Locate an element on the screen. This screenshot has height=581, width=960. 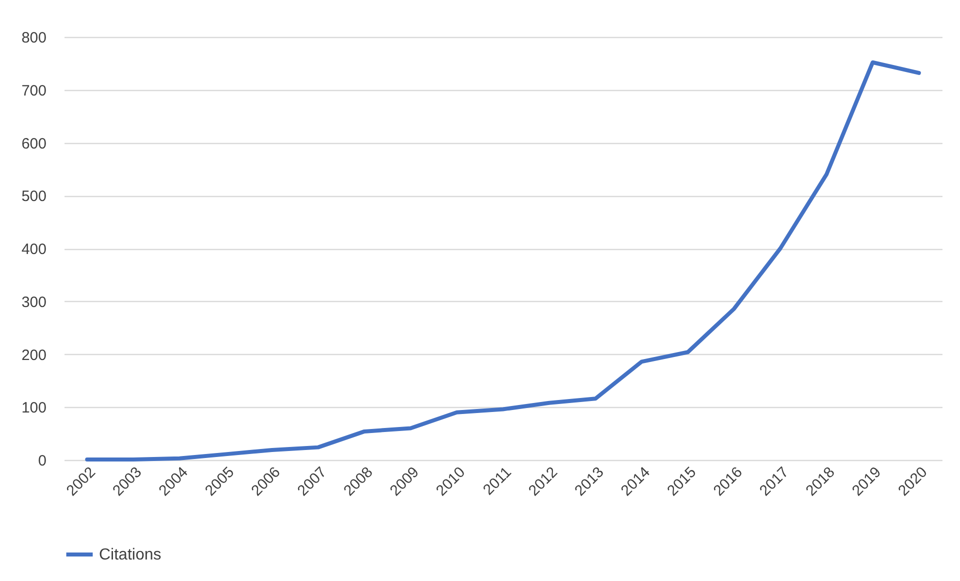
y-tick-label: 600 is located at coordinates (33, 143).